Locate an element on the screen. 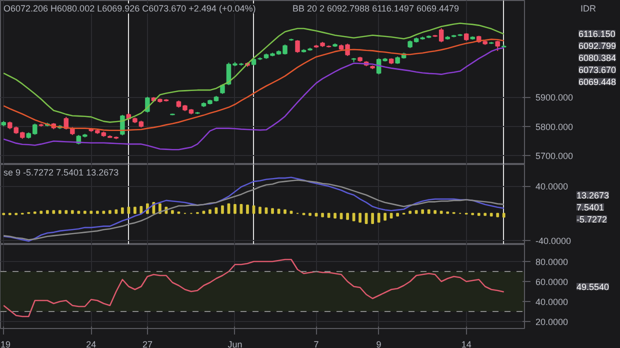 Image resolution: width=620 pixels, height=348 pixels. y-tick-label: -40.0000 is located at coordinates (554, 241).